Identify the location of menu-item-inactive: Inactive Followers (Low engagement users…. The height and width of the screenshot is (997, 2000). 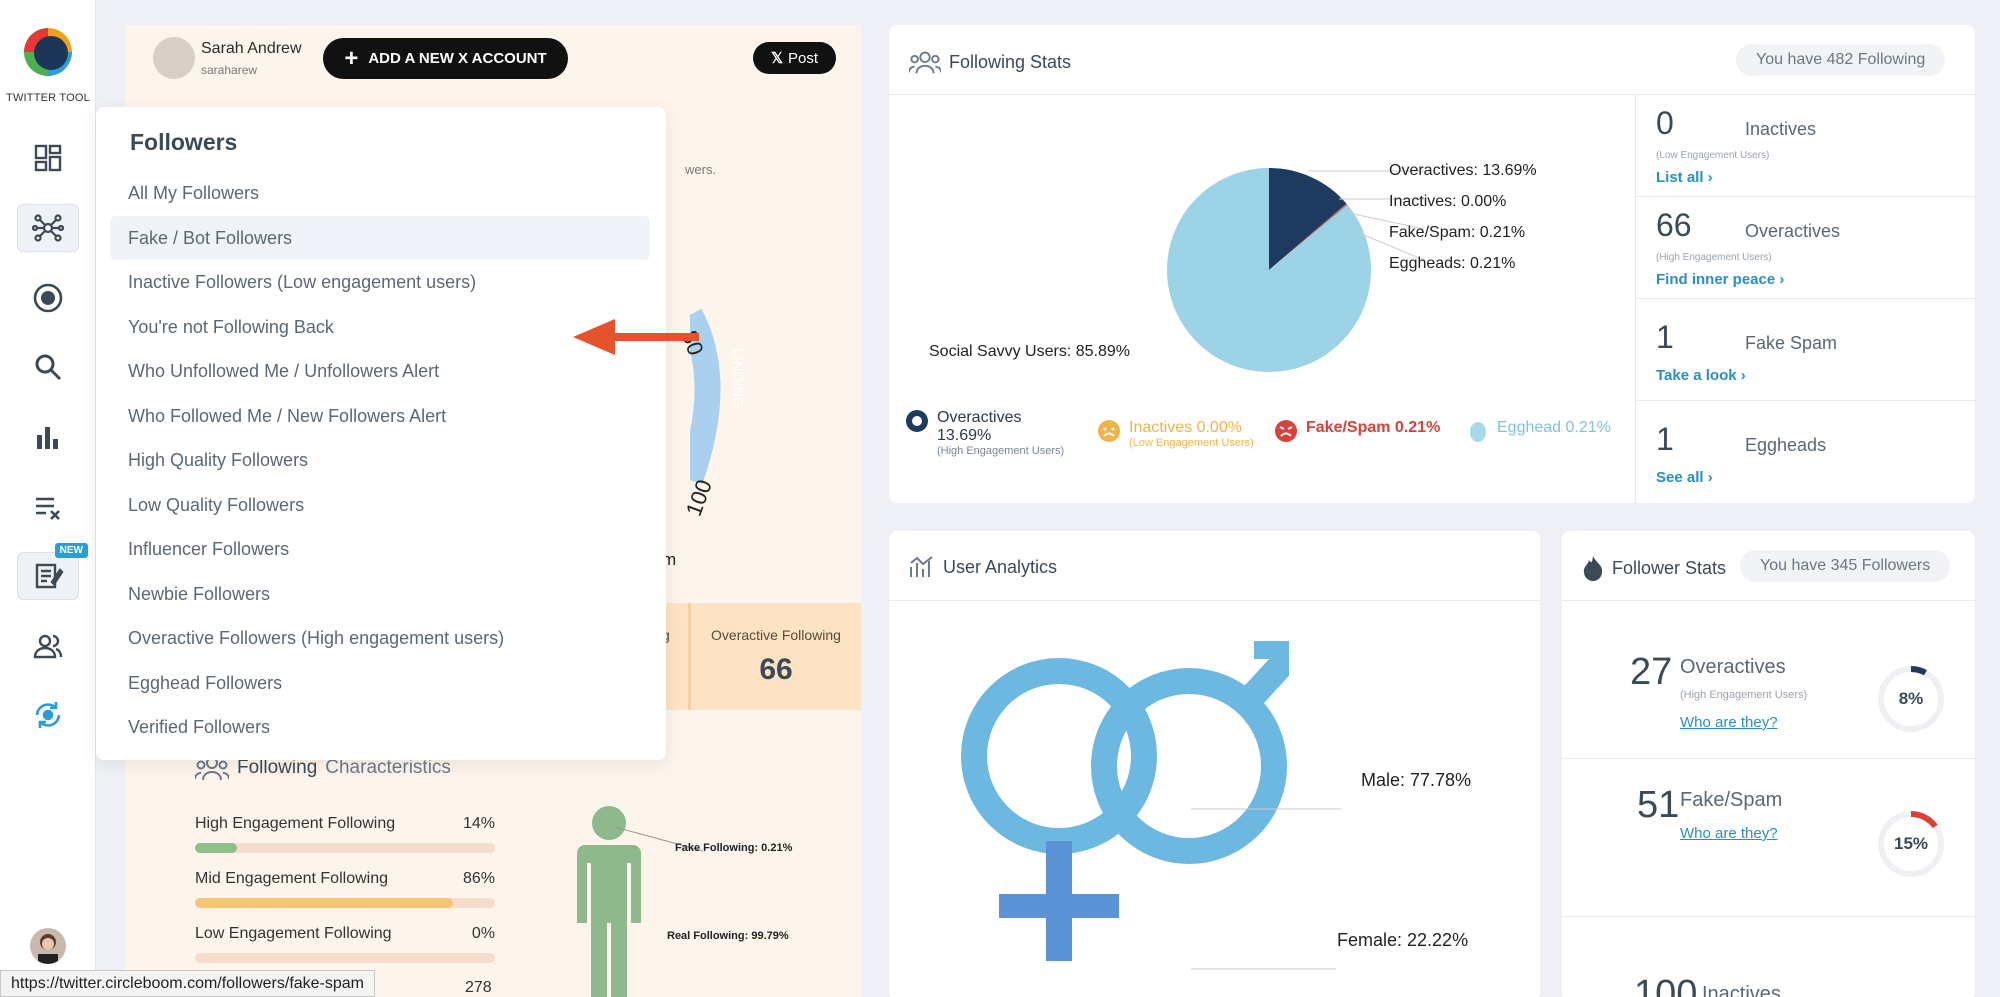
(302, 281).